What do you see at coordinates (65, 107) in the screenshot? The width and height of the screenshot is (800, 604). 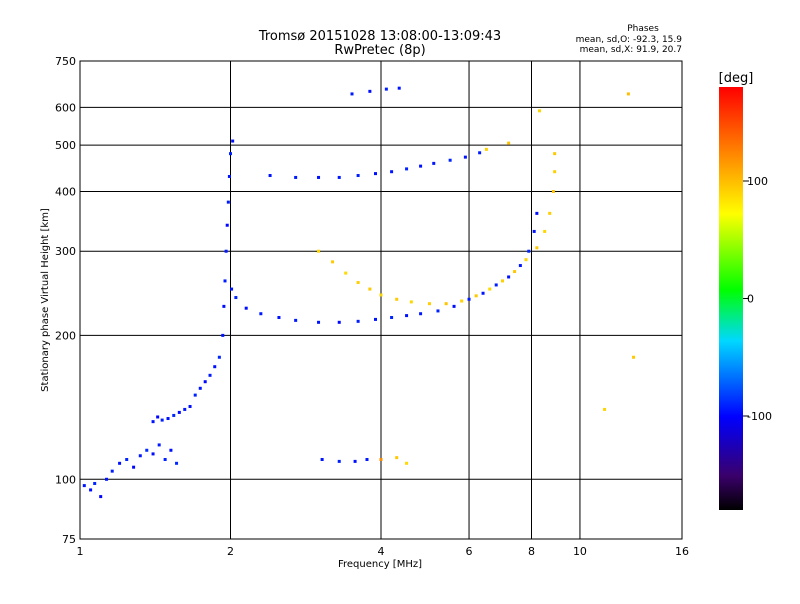 I see `y-tick-label: 600` at bounding box center [65, 107].